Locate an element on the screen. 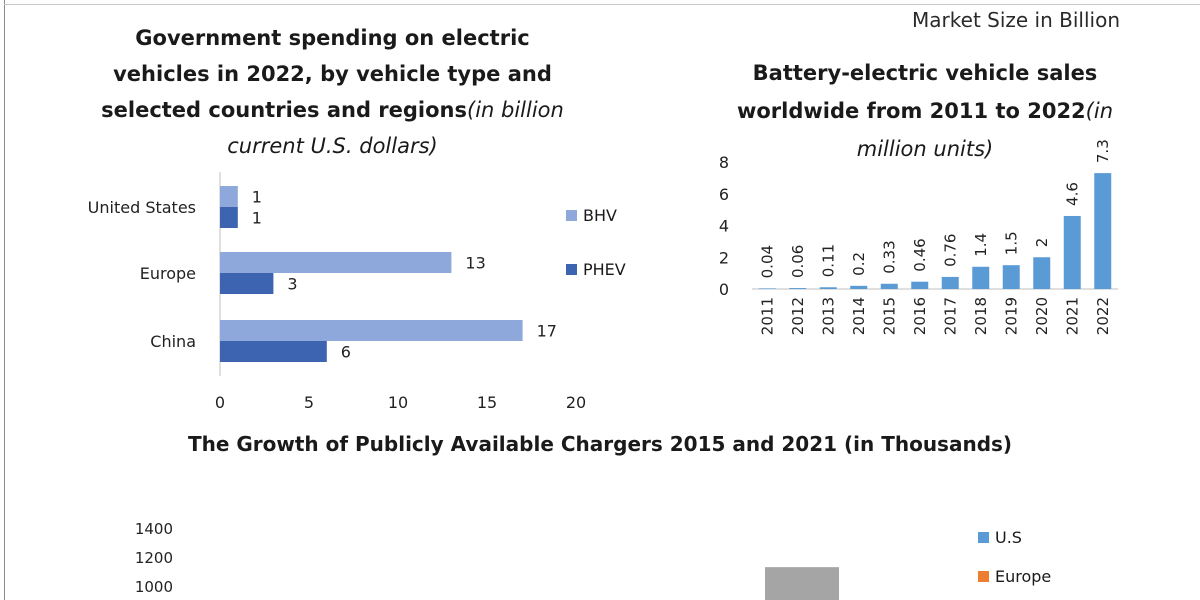 Image resolution: width=1200 pixels, height=600 pixels. chart2-x-tick-label: 2012 is located at coordinates (798, 316).